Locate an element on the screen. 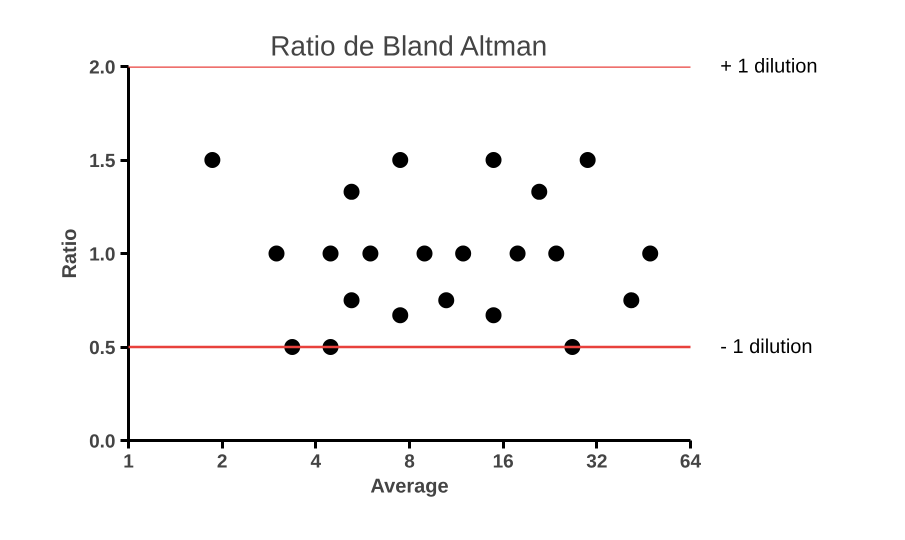 Image resolution: width=905 pixels, height=540 pixels. x-tick-label: 8 is located at coordinates (409, 462).